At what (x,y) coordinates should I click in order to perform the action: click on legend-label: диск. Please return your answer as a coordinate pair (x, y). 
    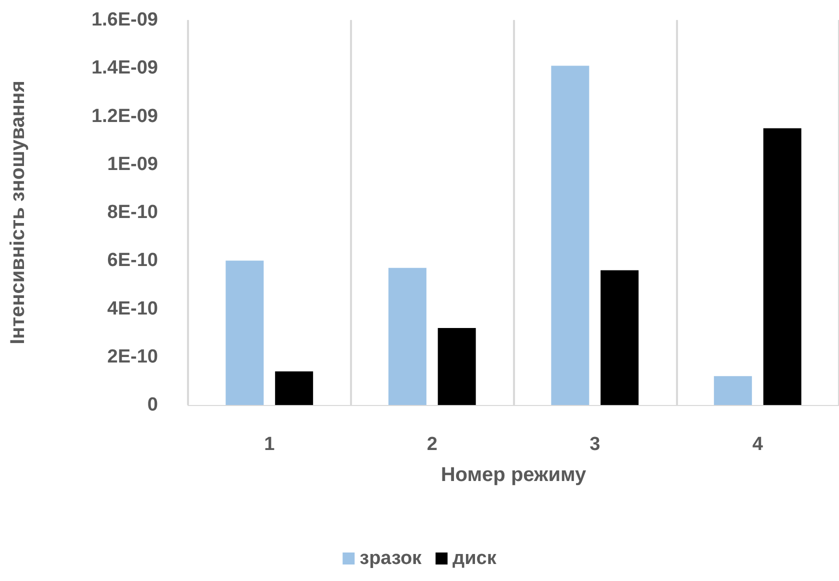
    Looking at the image, I should click on (474, 558).